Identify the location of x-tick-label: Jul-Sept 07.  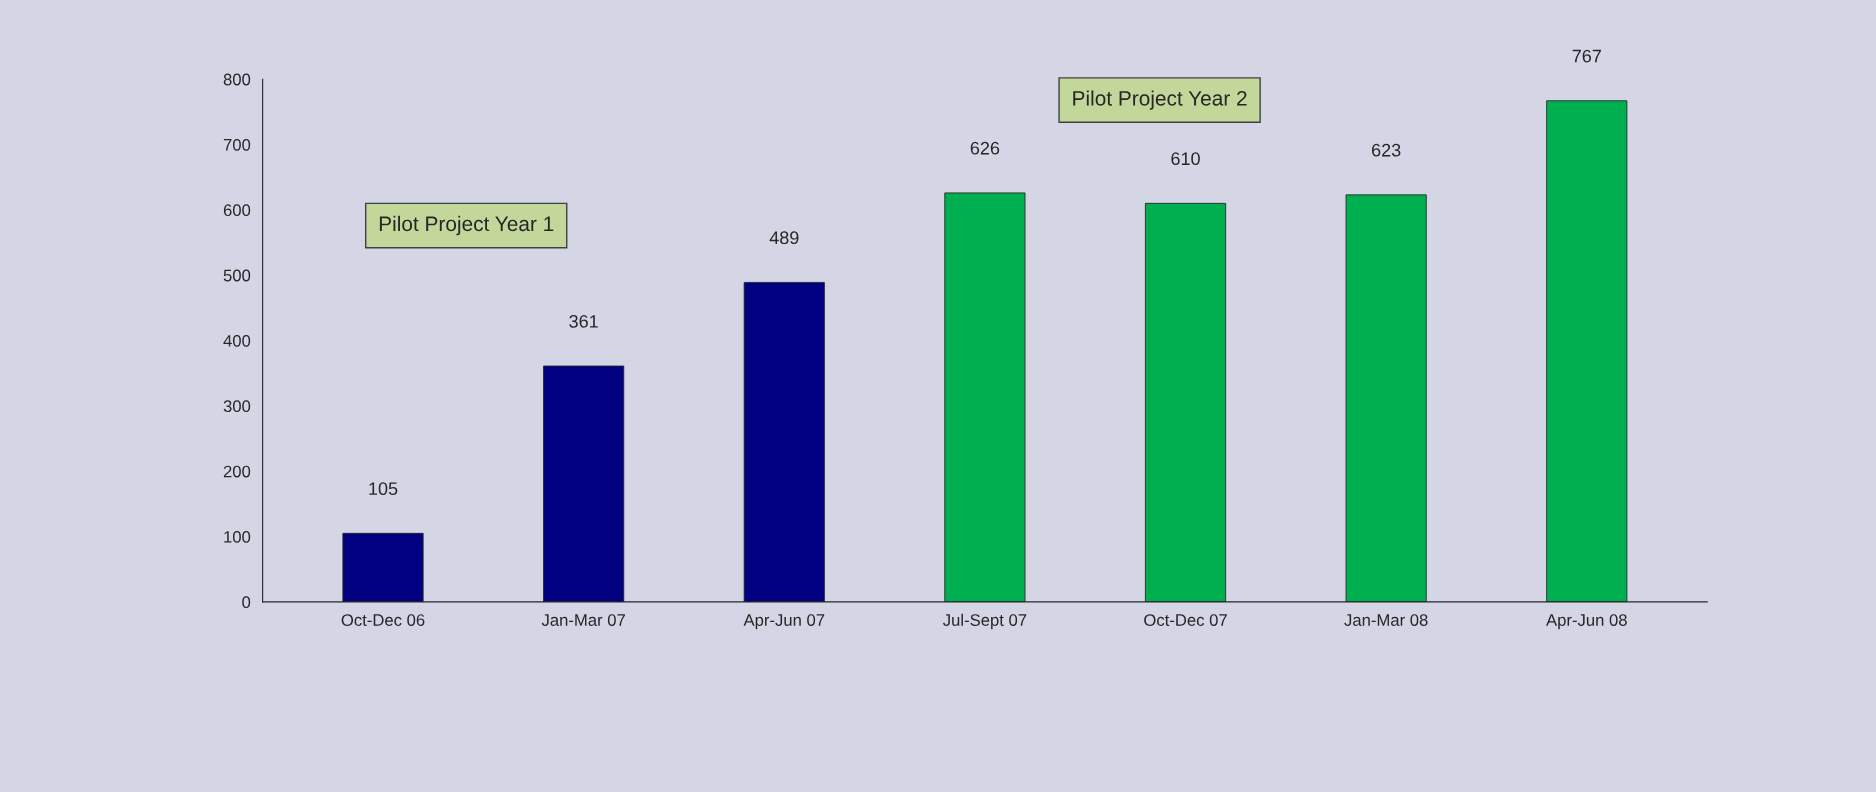
(985, 621).